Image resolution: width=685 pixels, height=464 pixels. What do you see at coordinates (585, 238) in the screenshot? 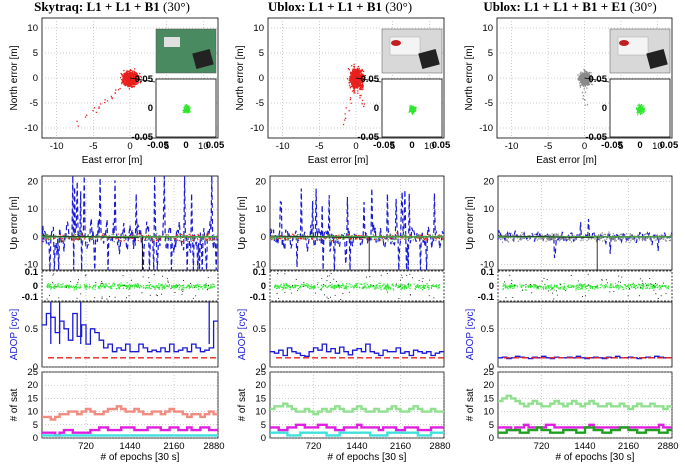
I see `up-float-line` at bounding box center [585, 238].